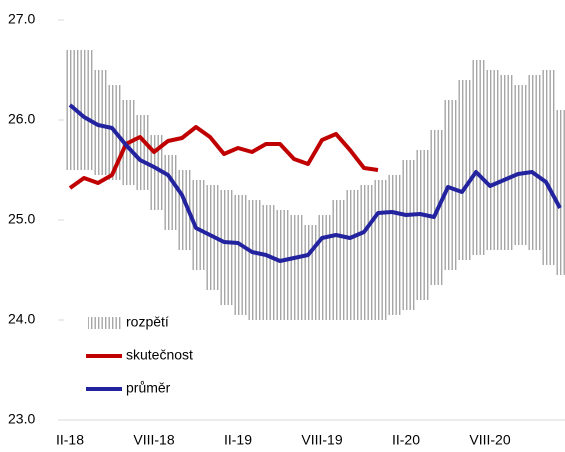 The height and width of the screenshot is (452, 565). Describe the element at coordinates (223, 157) in the screenshot. I see `series-line` at that location.